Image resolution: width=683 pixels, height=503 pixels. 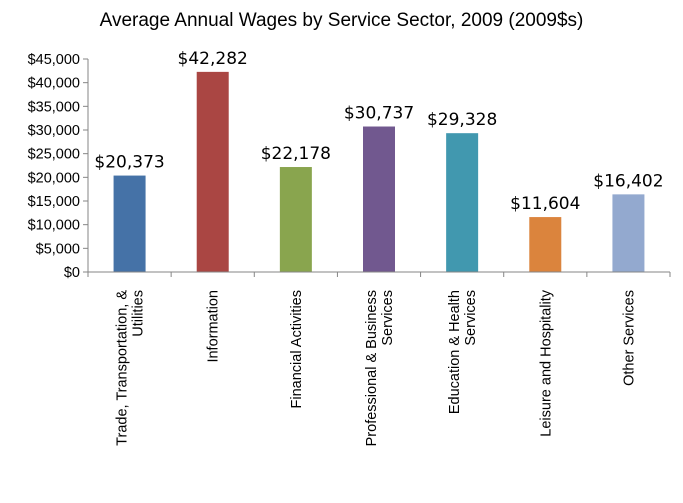 What do you see at coordinates (546, 362) in the screenshot?
I see `category-label: Leisure and Hospitality` at bounding box center [546, 362].